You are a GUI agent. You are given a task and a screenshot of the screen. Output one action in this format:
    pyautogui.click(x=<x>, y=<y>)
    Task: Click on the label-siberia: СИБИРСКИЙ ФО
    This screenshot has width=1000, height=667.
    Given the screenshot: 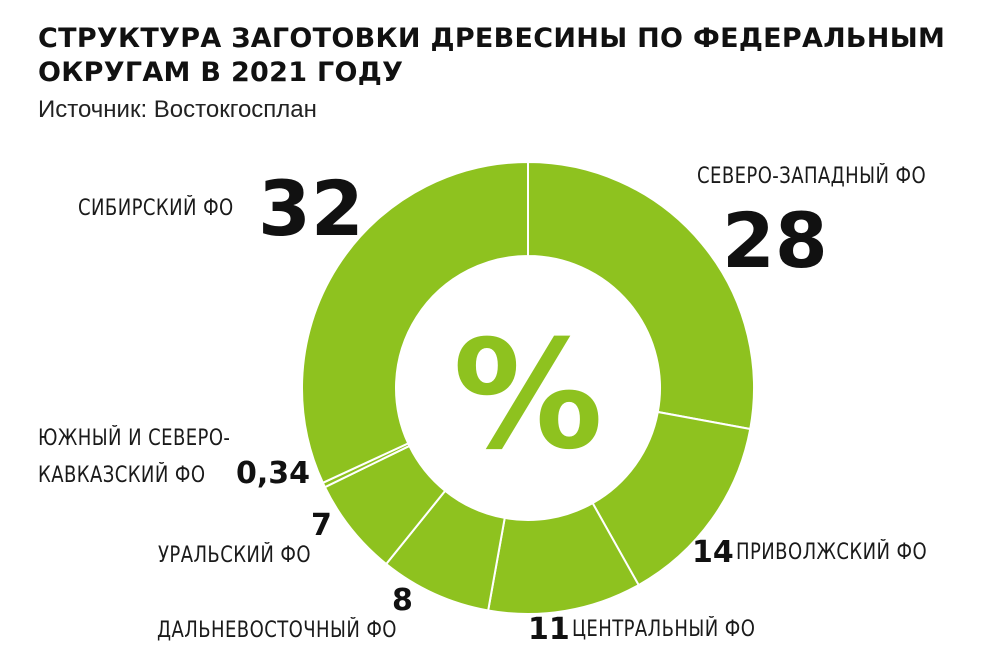 What is the action you would take?
    pyautogui.click(x=156, y=208)
    